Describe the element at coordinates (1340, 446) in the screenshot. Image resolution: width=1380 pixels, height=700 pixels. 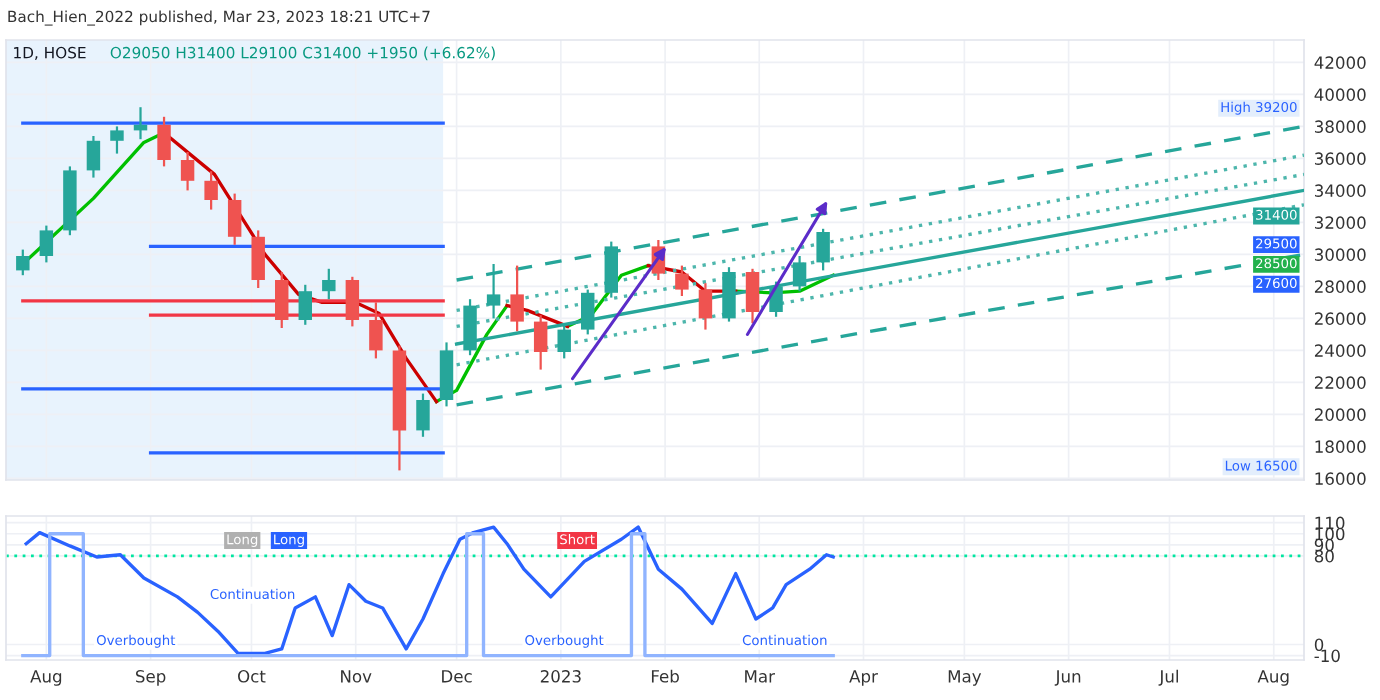
I see `y-tick-label: 18000` at that location.